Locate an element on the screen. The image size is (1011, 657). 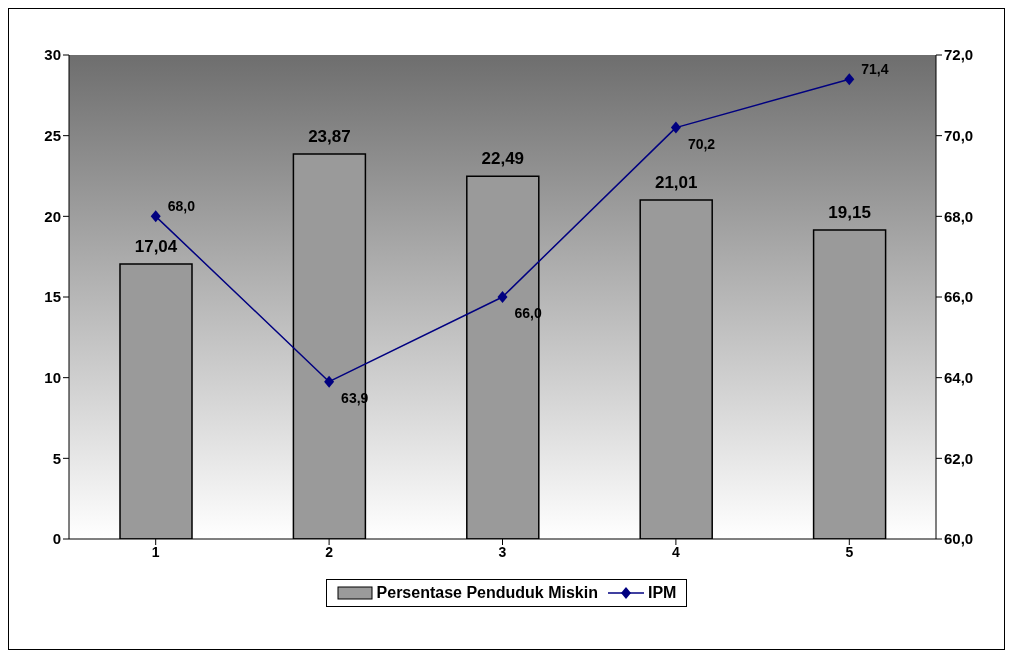
legend-label: Persentase Penduduk Miskin is located at coordinates (487, 593).